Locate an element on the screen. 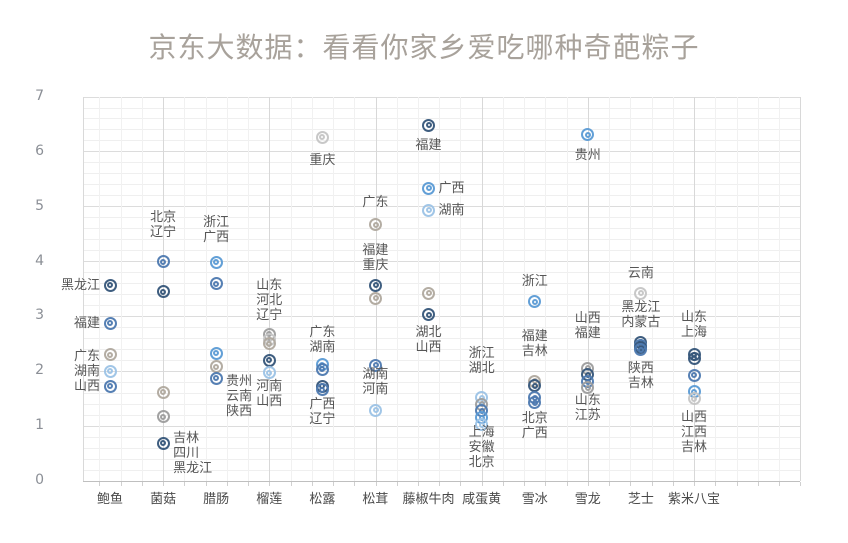 This screenshot has width=848, height=543. y-tick-label: 2 is located at coordinates (39, 370).